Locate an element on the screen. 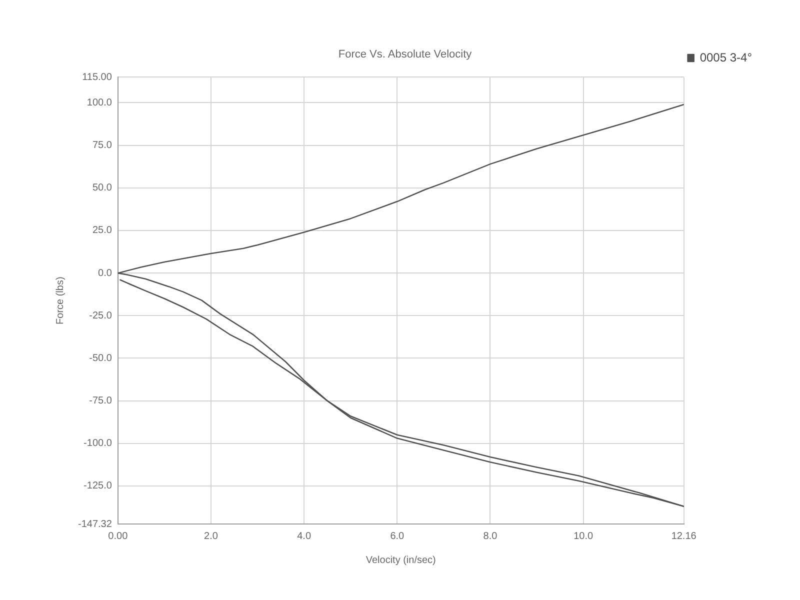 This screenshot has width=800, height=600. y-tick-label: 50.0 is located at coordinates (102, 188).